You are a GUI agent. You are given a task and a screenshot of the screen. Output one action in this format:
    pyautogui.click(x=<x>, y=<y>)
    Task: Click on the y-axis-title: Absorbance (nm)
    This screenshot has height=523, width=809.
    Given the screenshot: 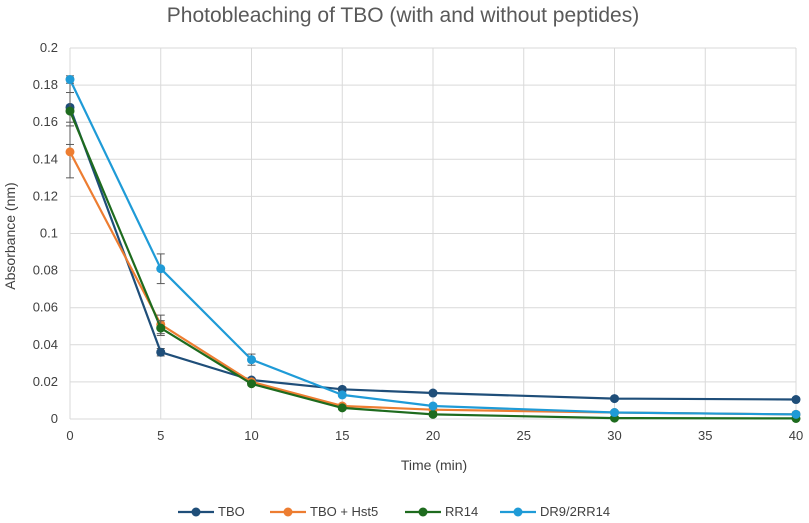 What is the action you would take?
    pyautogui.click(x=10, y=235)
    